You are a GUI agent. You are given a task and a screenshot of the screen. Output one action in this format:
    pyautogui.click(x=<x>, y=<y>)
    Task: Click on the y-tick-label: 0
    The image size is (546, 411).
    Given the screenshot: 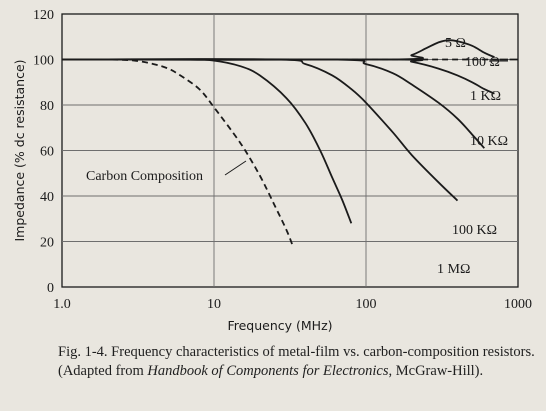 What is the action you would take?
    pyautogui.click(x=50, y=288)
    